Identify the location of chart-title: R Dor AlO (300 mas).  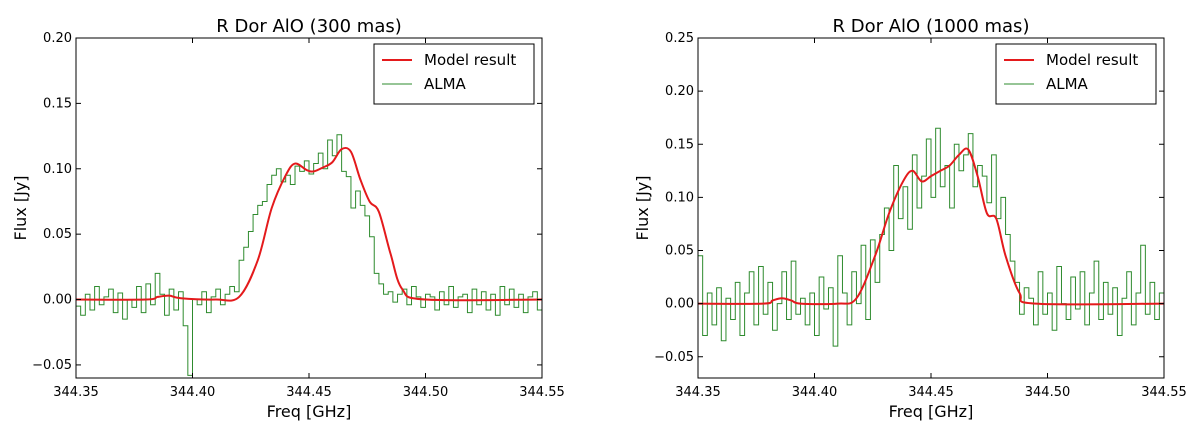
(309, 26).